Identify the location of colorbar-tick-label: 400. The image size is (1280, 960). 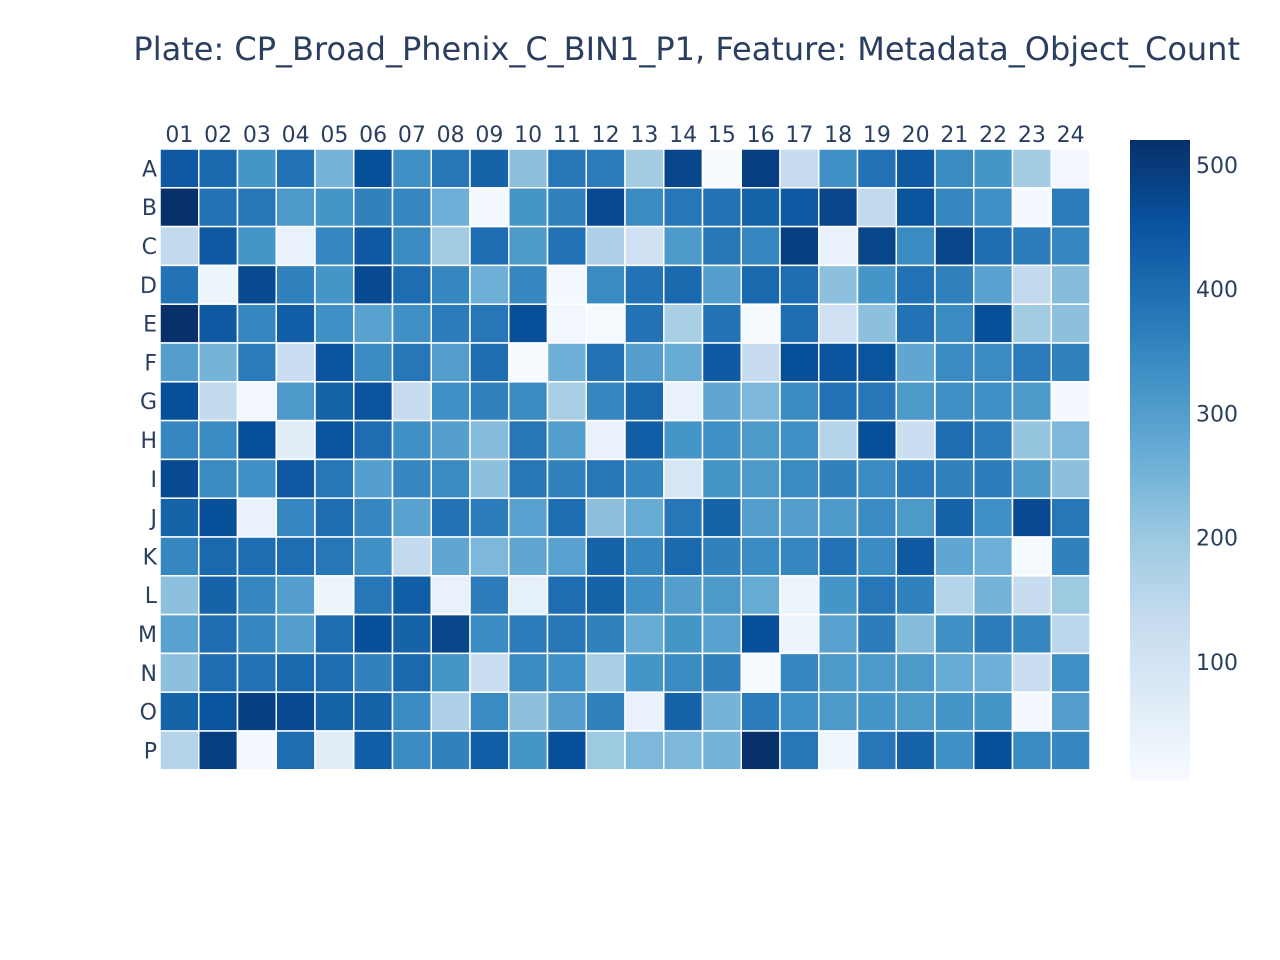
(1217, 290).